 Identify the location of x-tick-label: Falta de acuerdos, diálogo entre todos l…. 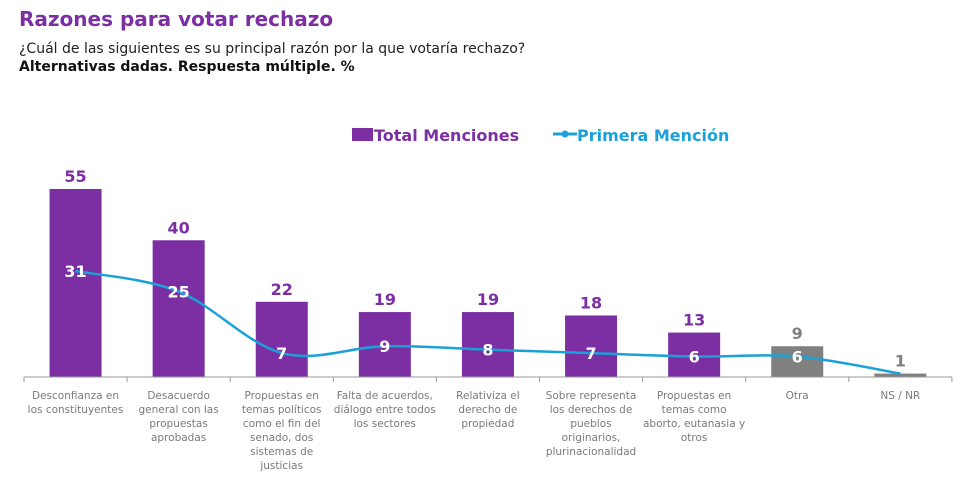
(384, 410).